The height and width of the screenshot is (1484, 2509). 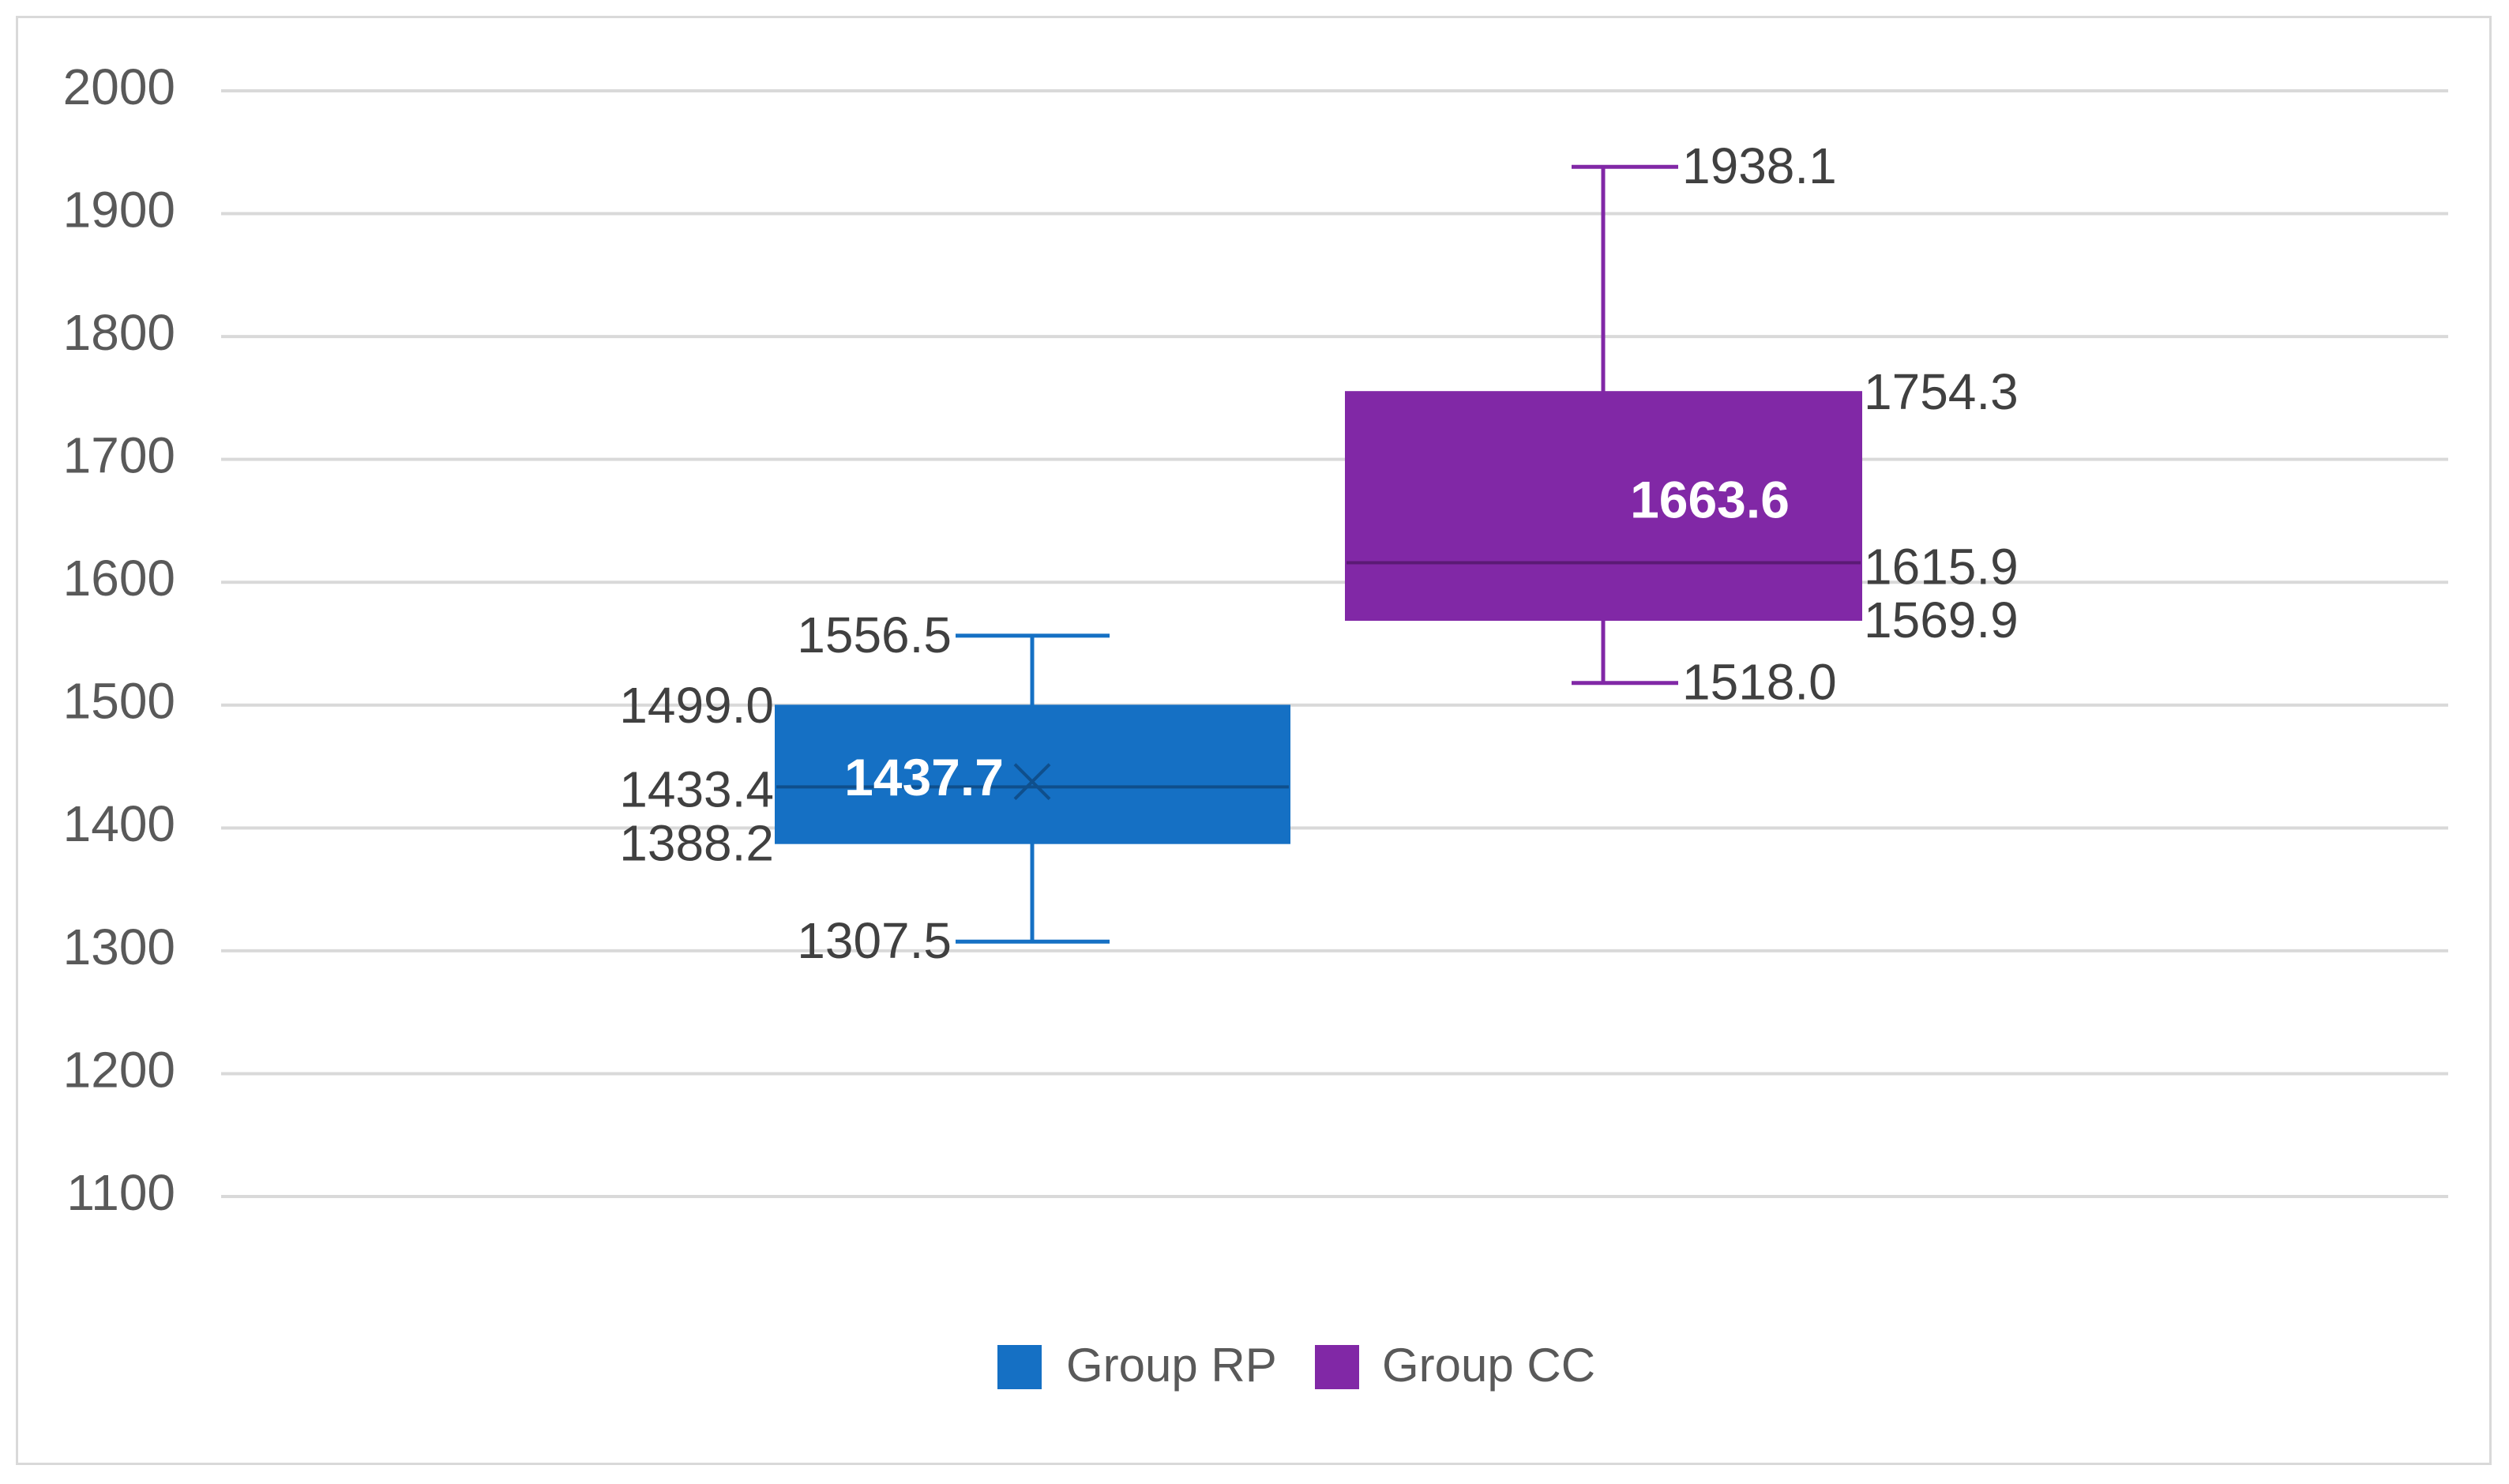 I want to click on group-rp-box, so click(x=1032, y=774).